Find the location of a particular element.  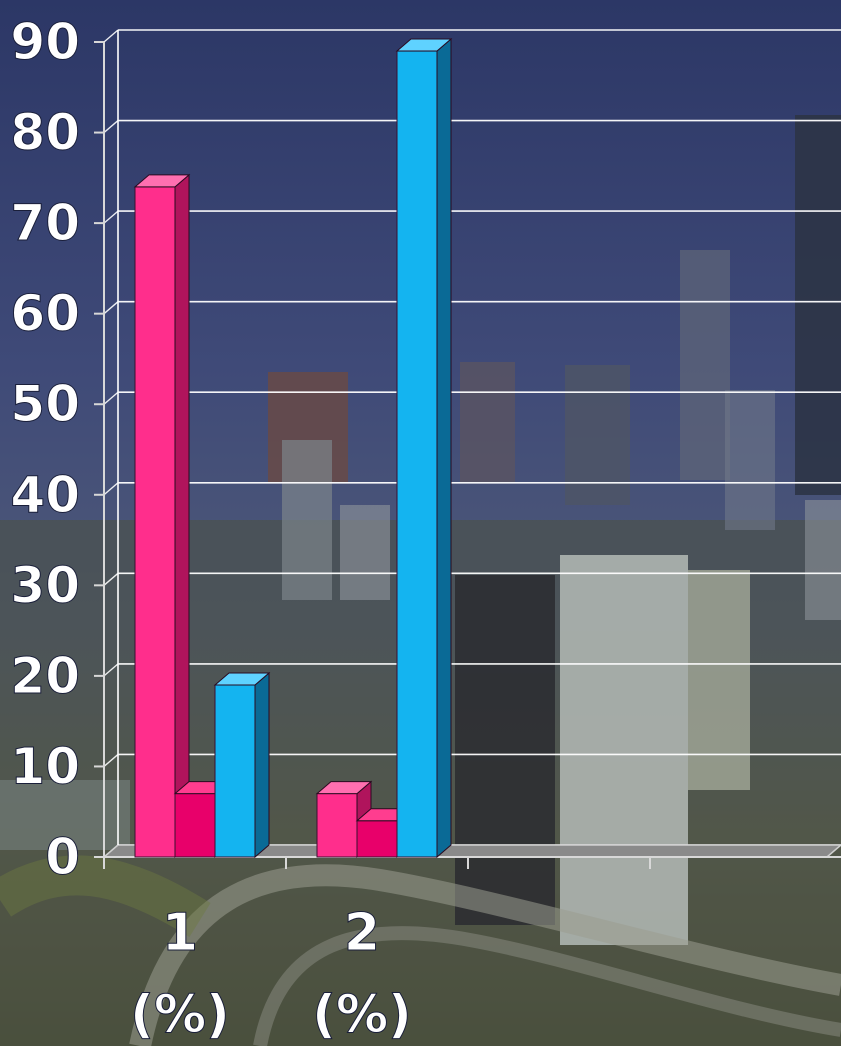

y-tick-label-60: 60 is located at coordinates (45, 314).